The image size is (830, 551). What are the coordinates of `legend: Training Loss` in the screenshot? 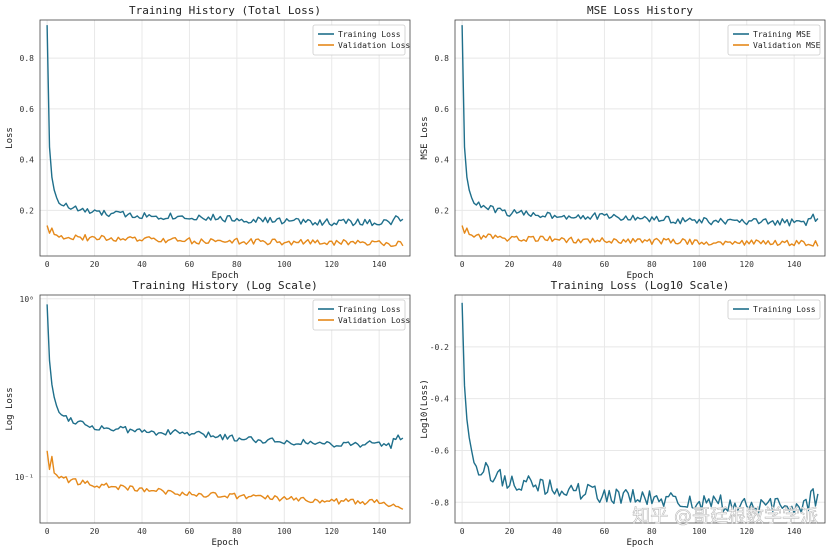 It's located at (774, 309).